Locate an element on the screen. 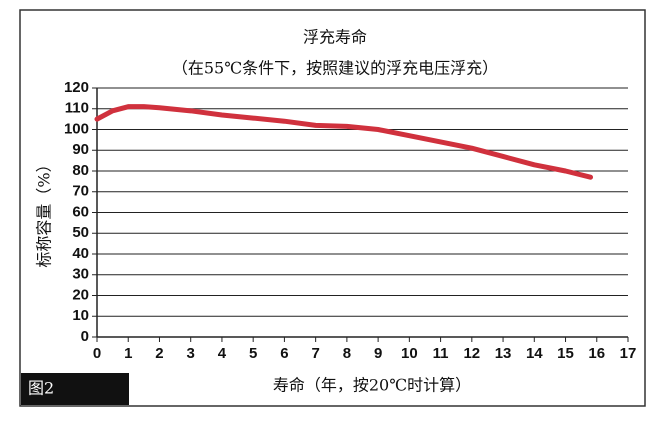 The height and width of the screenshot is (421, 671). y-tick-label: 20 is located at coordinates (80, 294).